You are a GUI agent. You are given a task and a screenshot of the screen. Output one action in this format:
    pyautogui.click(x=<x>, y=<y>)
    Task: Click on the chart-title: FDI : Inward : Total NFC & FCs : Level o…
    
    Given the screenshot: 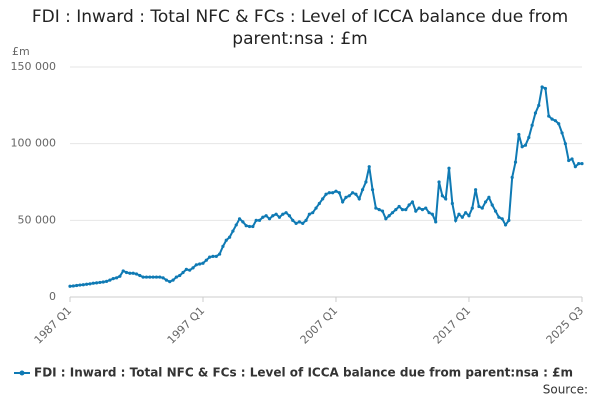 What is the action you would take?
    pyautogui.click(x=300, y=28)
    